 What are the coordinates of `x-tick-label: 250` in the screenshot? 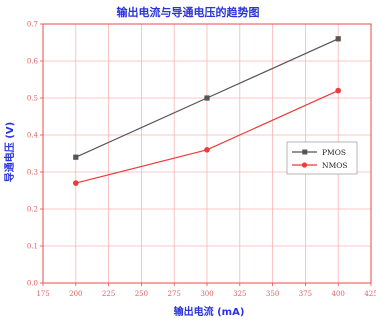 It's located at (141, 294).